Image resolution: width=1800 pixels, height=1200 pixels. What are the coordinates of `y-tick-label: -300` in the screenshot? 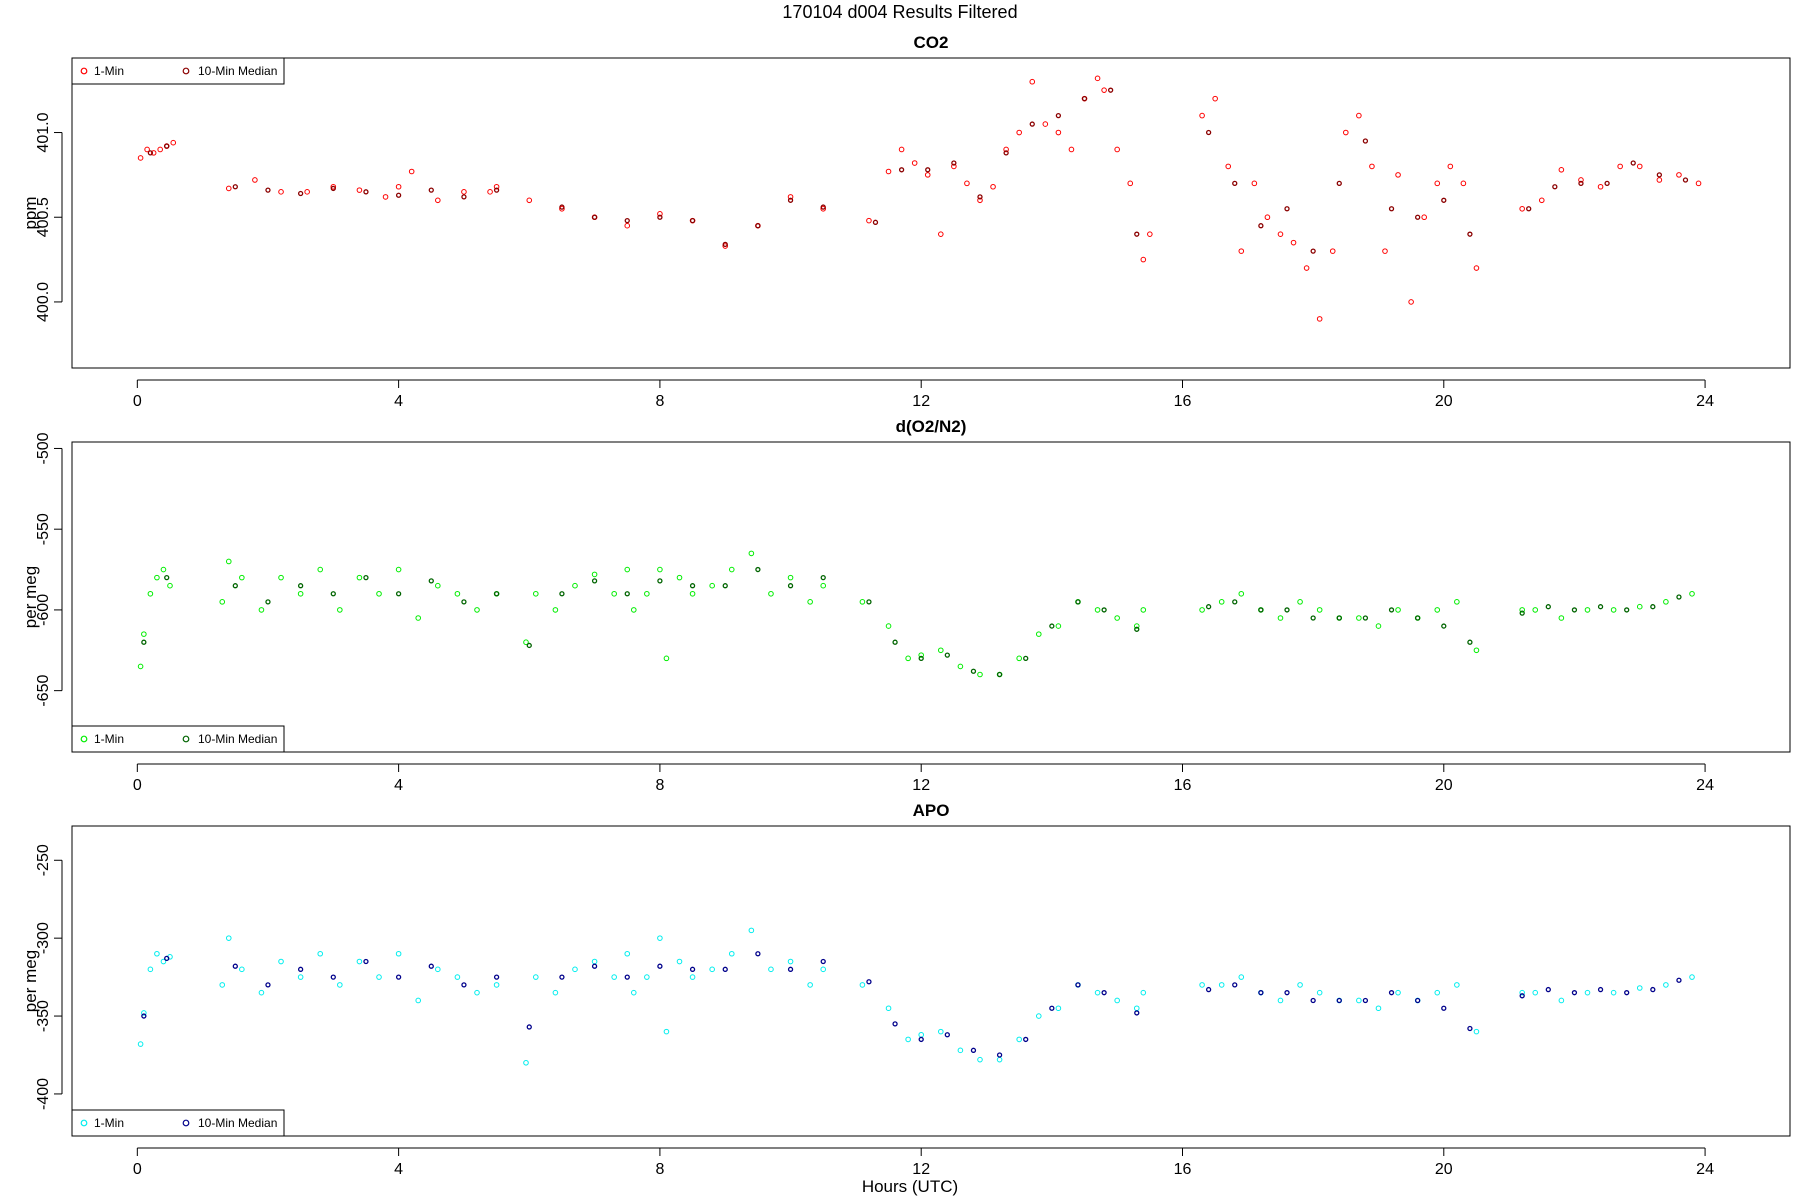 It's located at (43, 938).